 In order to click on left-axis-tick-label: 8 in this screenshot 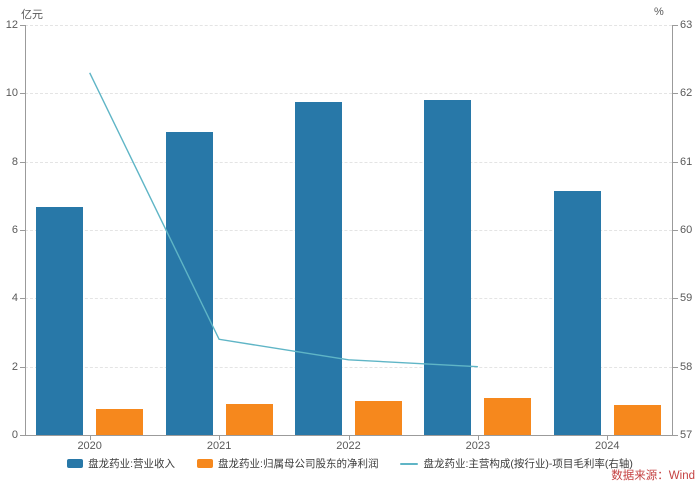, I will do `click(14, 161)`.